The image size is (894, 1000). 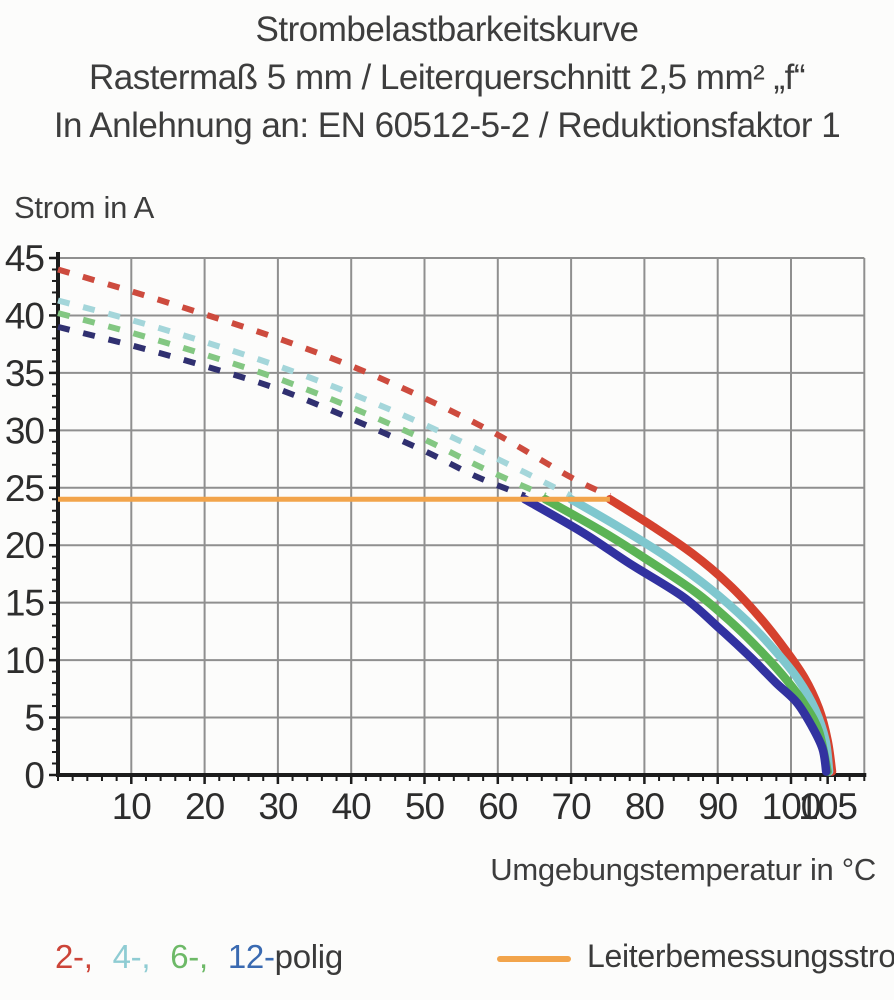 I want to click on x-tick-label: 40, so click(x=352, y=806).